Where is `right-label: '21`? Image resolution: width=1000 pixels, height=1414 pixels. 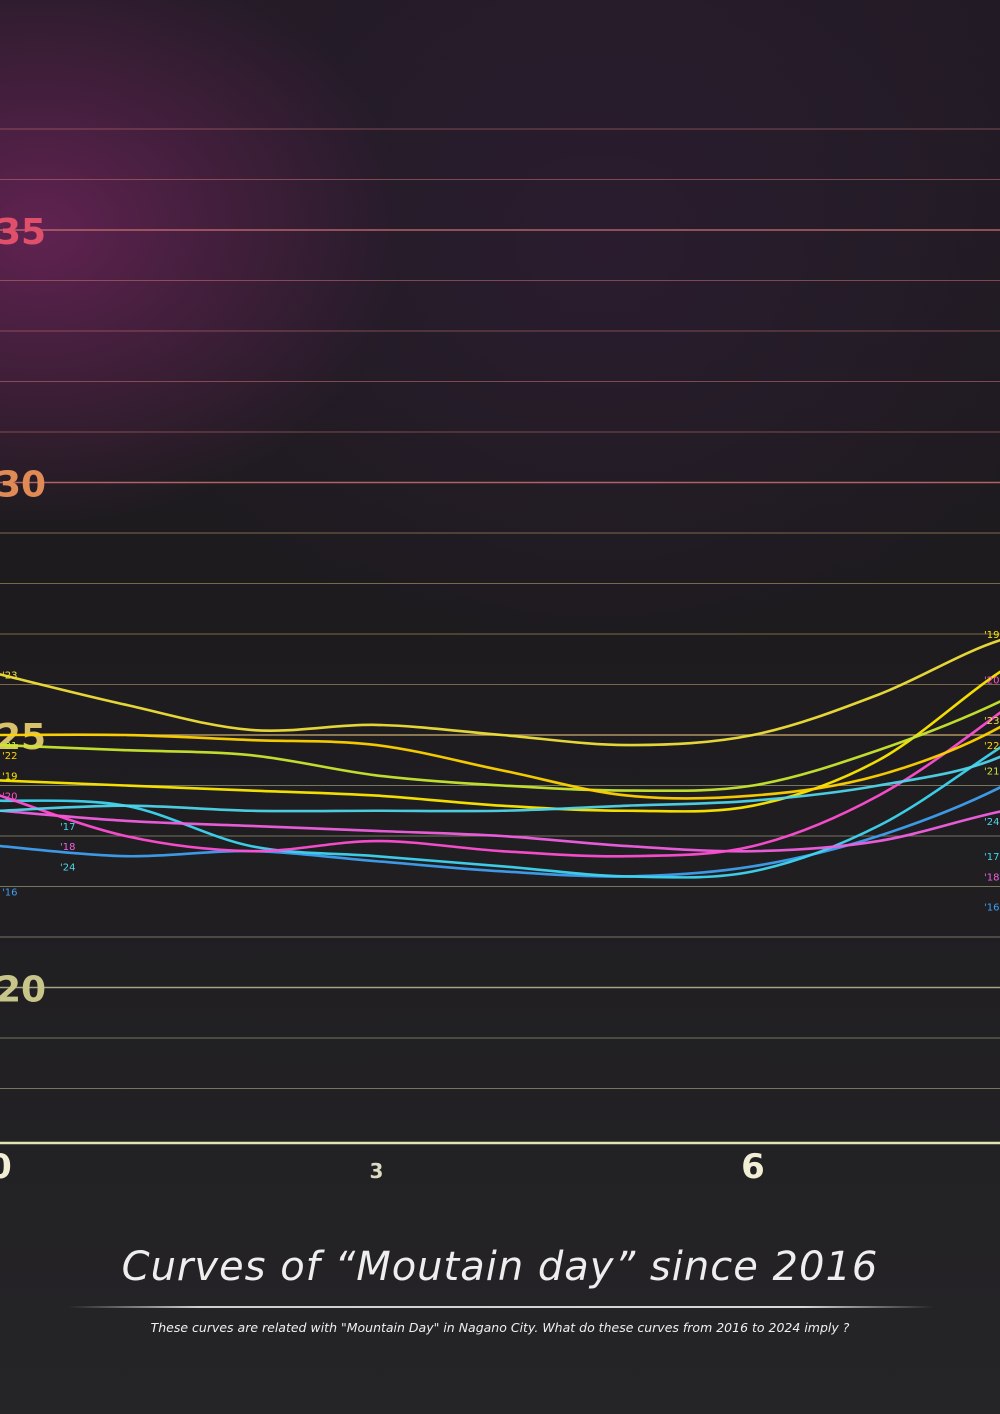
right-label: '21 is located at coordinates (991, 771).